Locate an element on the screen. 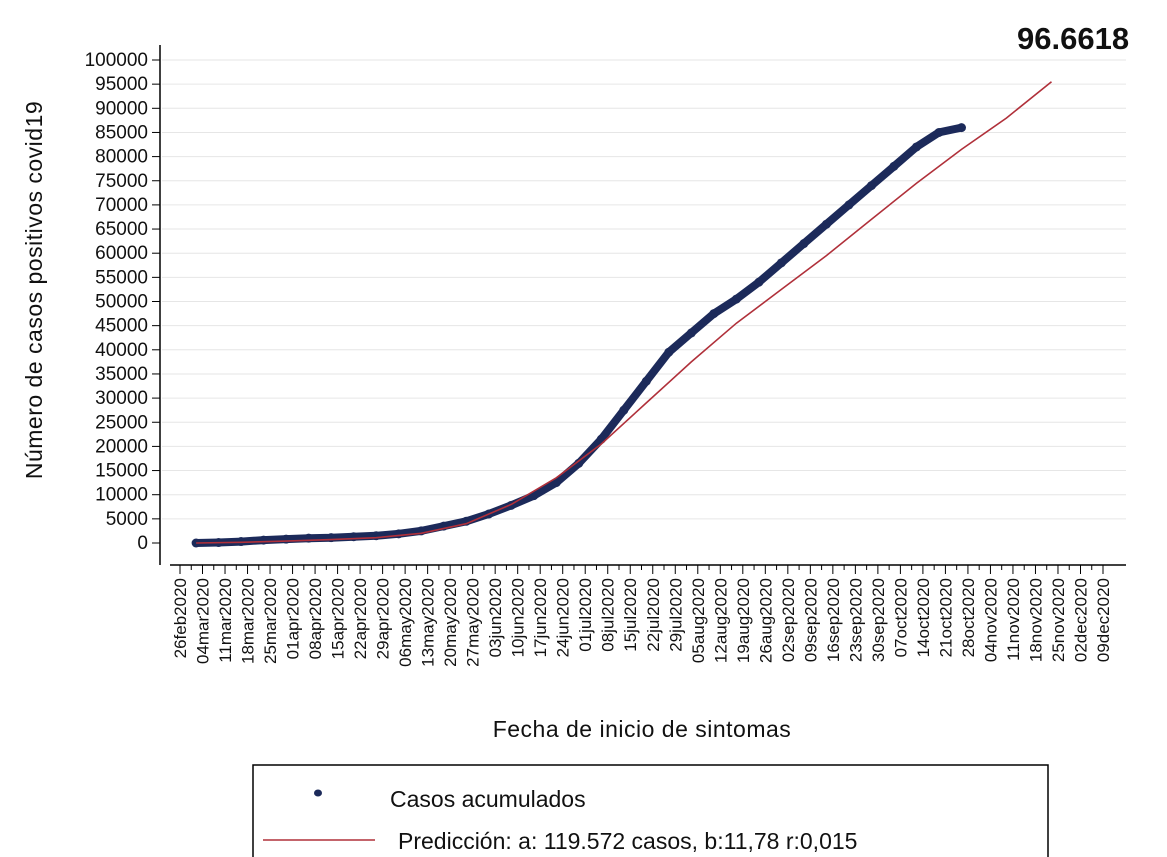 The height and width of the screenshot is (857, 1167). legend-label-casos: Casos acumulados is located at coordinates (488, 799).